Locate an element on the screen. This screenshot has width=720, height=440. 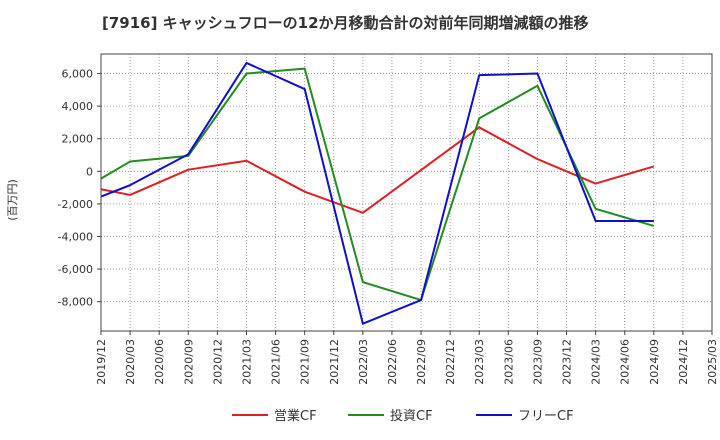
x-tick-label: 2024/03 is located at coordinates (596, 362).